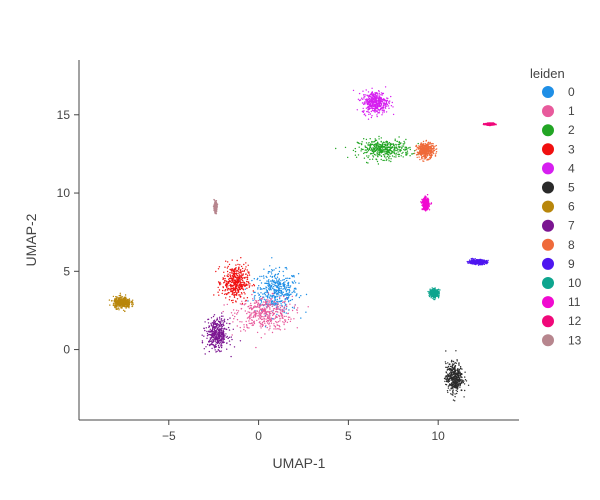 This screenshot has height=500, width=600. I want to click on cluster-8-points, so click(425, 150).